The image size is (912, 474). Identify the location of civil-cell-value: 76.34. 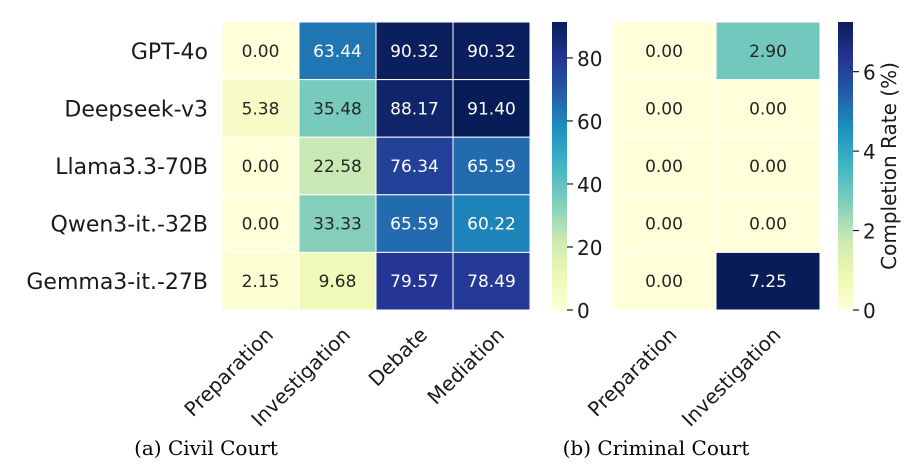
(414, 167).